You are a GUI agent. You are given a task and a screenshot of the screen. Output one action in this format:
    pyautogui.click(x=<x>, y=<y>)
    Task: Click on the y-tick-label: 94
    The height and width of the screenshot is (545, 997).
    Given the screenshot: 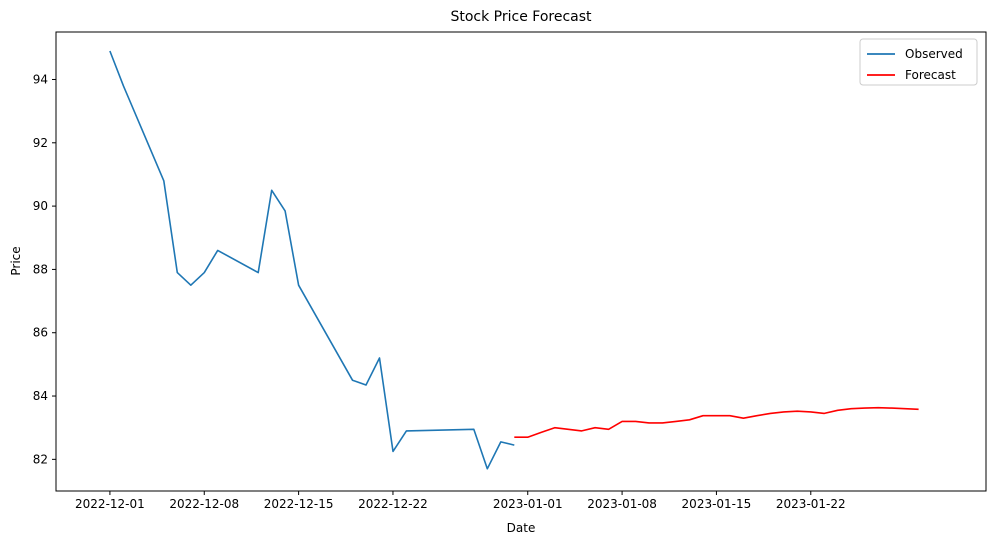 What is the action you would take?
    pyautogui.click(x=40, y=79)
    